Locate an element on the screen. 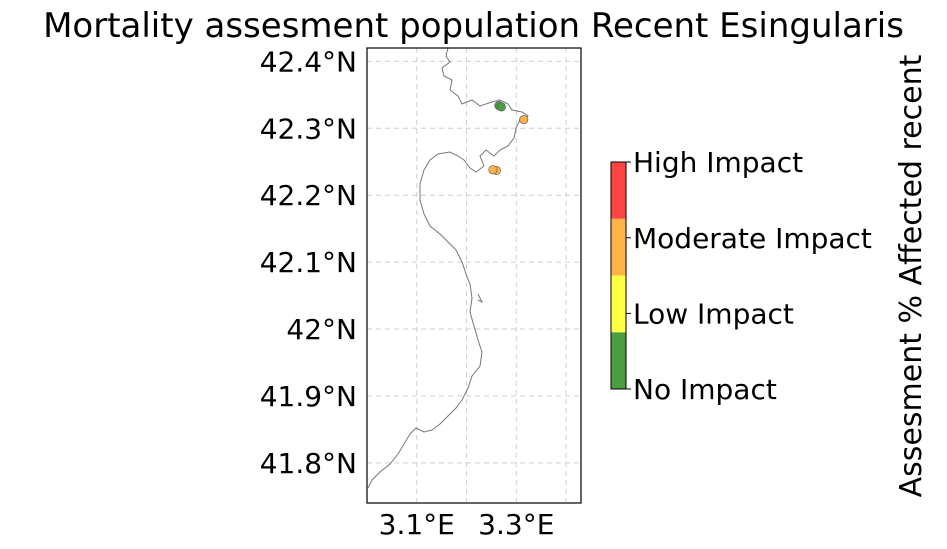 This screenshot has width=947, height=549. lat-tick-label: 42.4°N is located at coordinates (308, 61).